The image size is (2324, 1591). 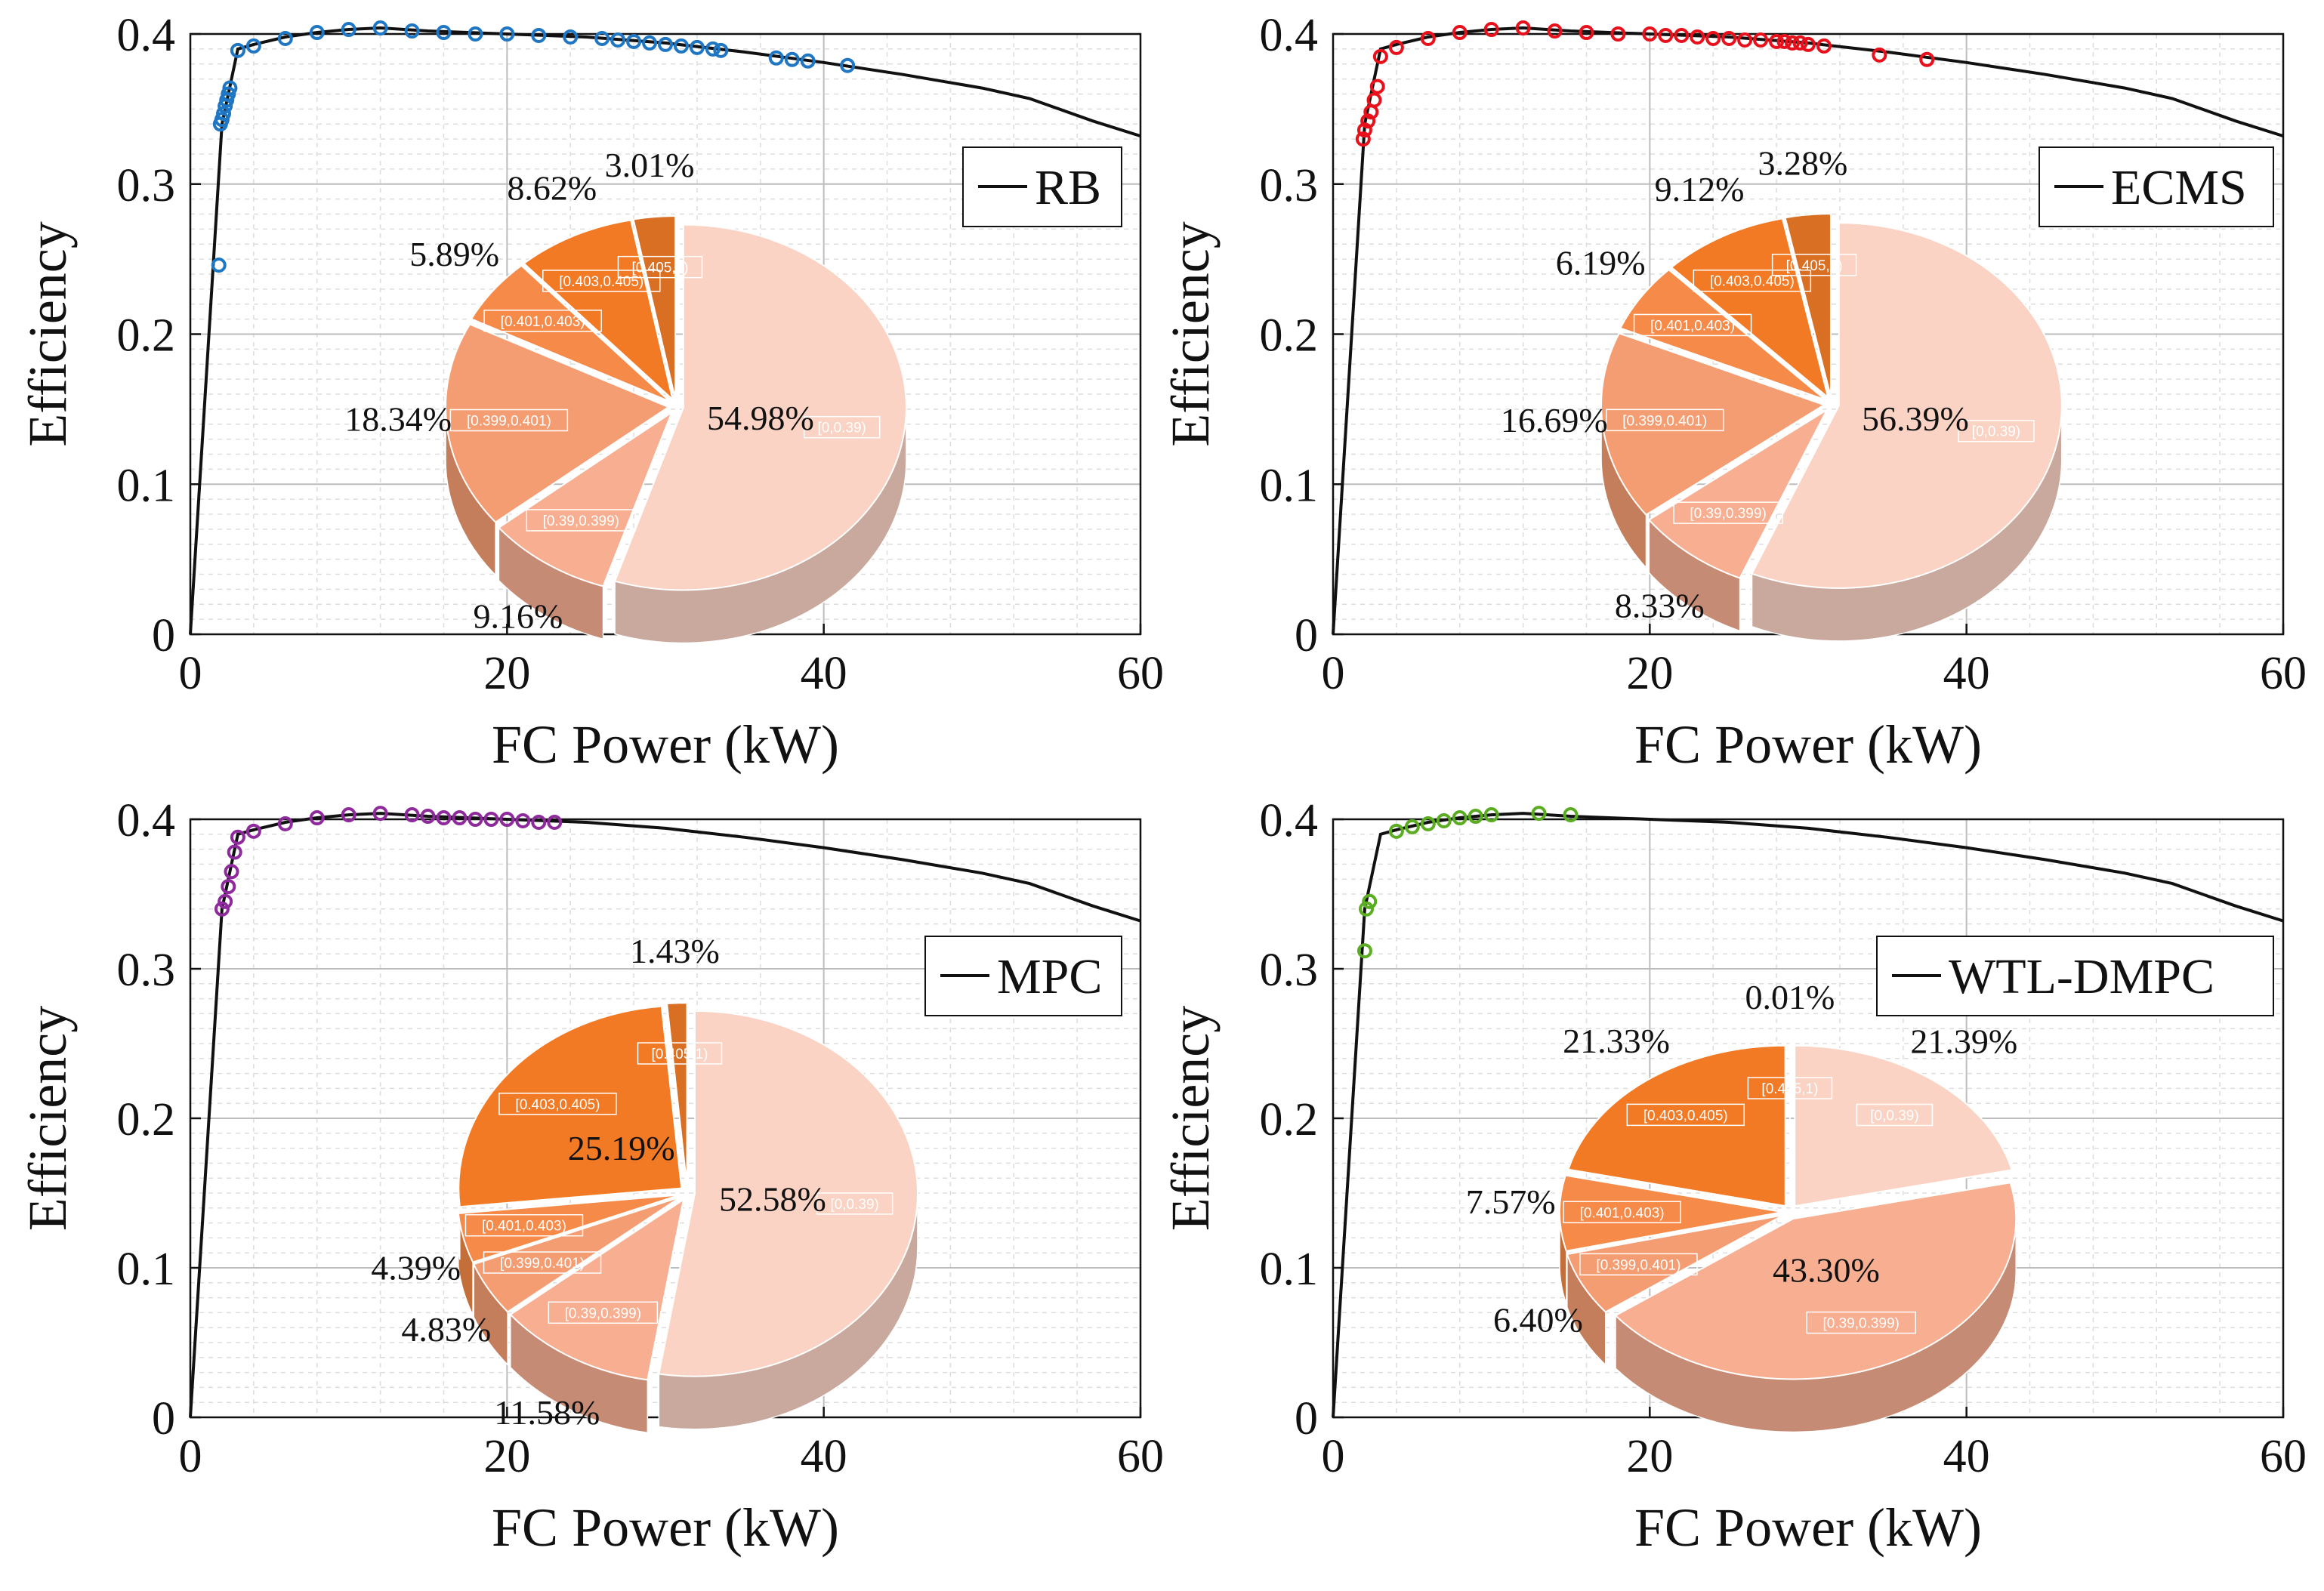 What do you see at coordinates (1467, 882) in the screenshot?
I see `operating-points` at bounding box center [1467, 882].